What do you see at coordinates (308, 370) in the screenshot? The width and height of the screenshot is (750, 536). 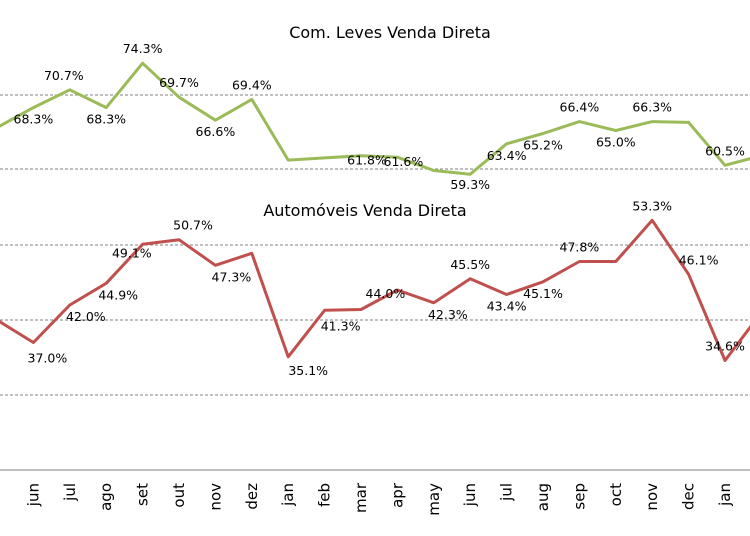 I see `series-1-label-8: 35.1%` at bounding box center [308, 370].